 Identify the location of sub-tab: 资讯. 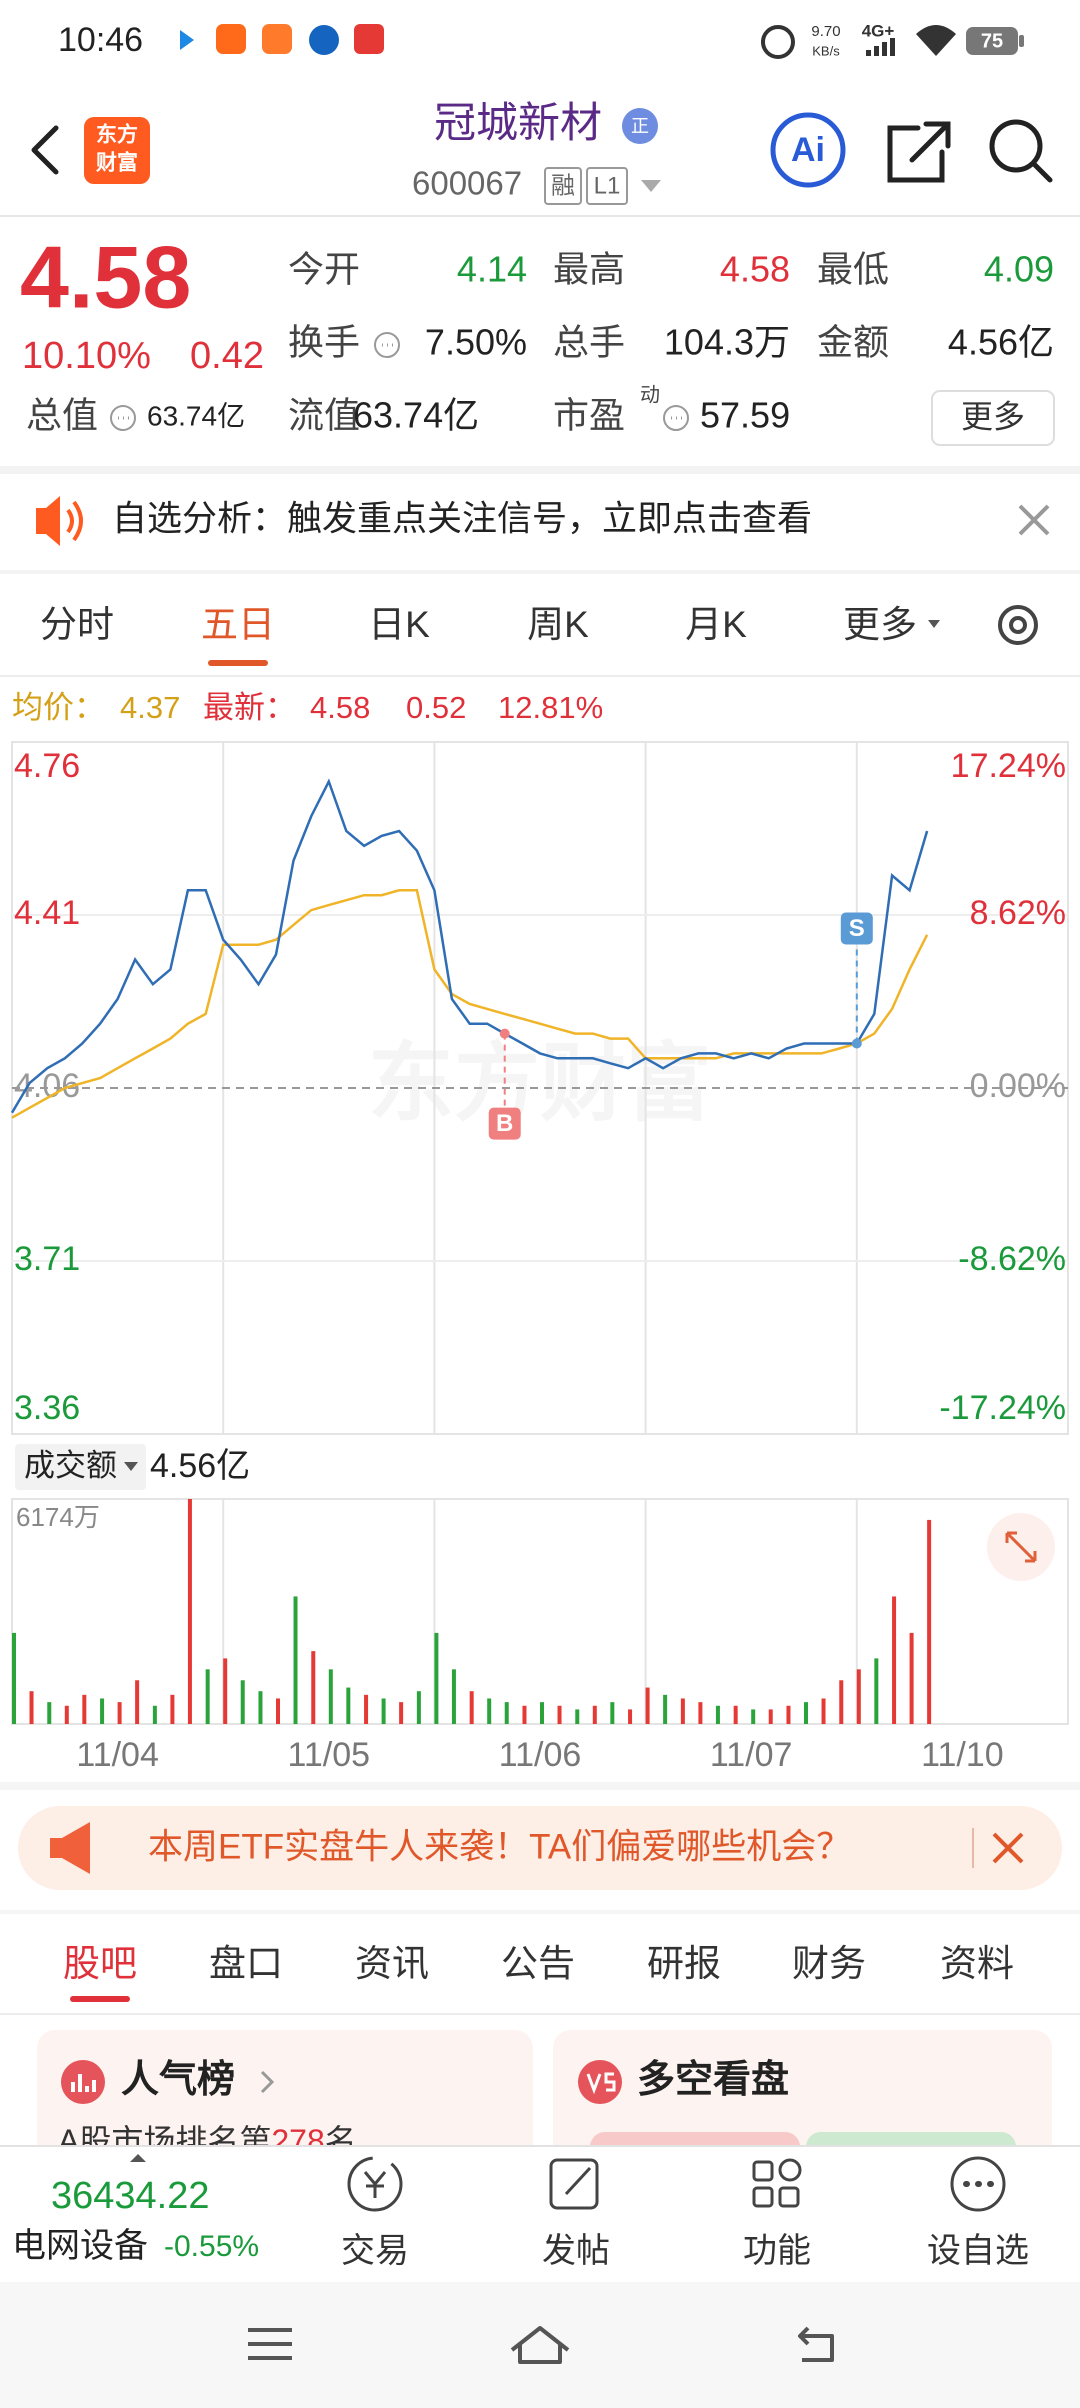
(392, 1963).